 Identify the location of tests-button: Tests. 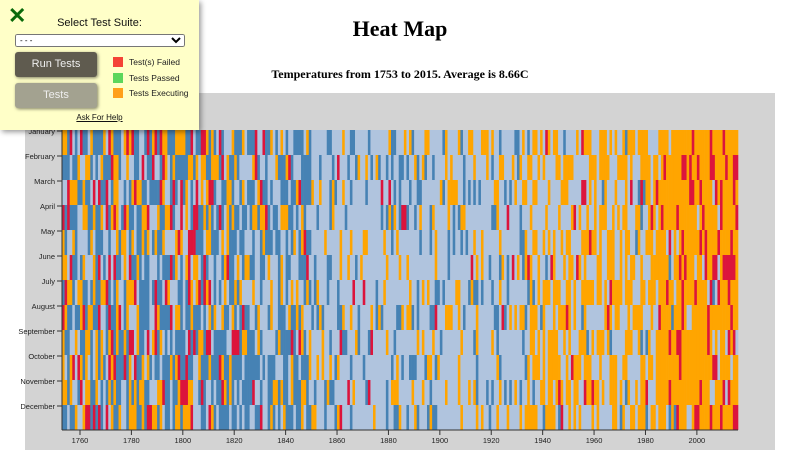
(56, 95).